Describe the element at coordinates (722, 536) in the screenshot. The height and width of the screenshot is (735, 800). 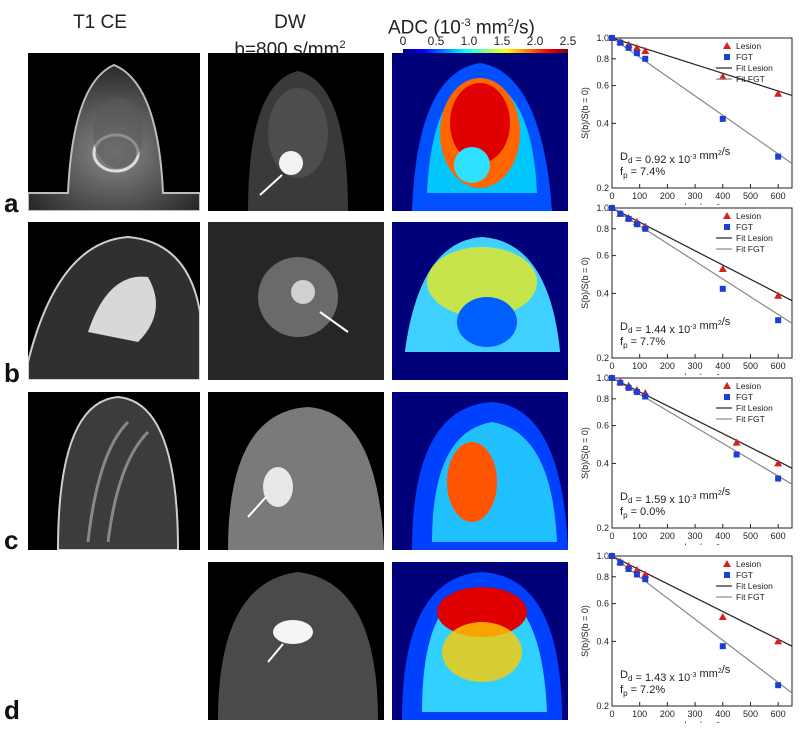
I see `x-tick-label: 400` at that location.